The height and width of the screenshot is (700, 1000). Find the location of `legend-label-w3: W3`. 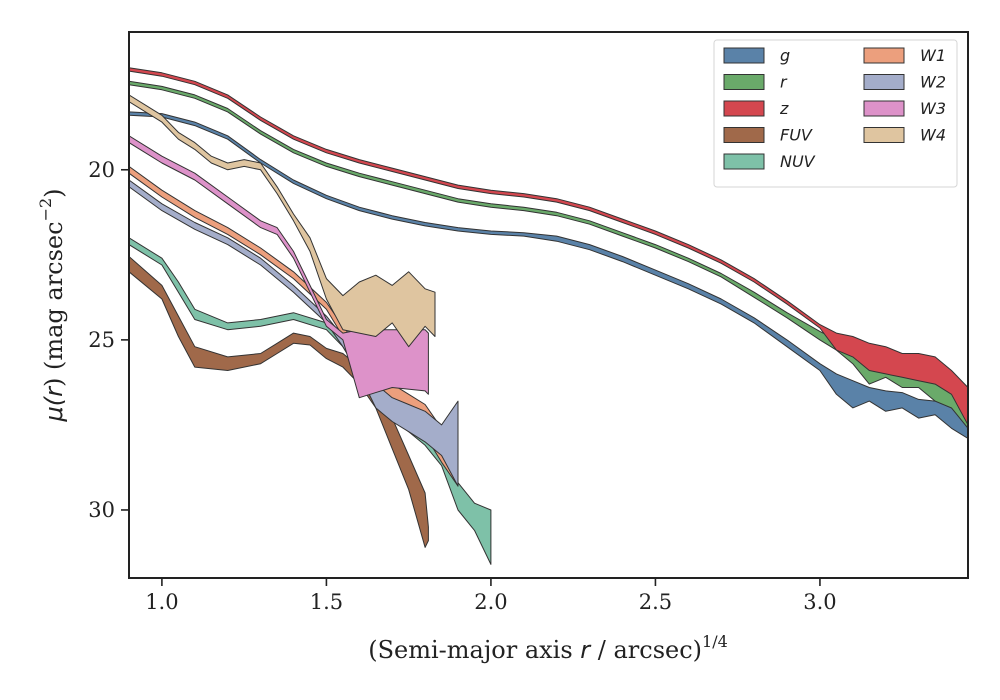

legend-label-w3: W3 is located at coordinates (933, 108).